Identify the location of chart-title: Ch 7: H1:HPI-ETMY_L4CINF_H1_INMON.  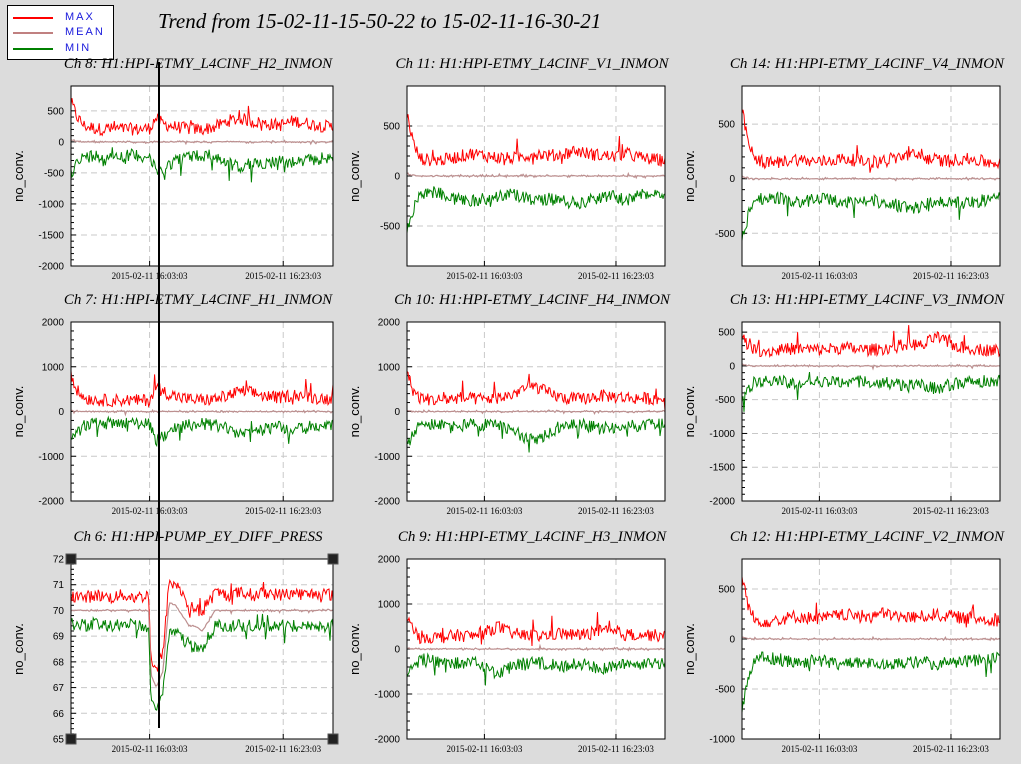
(198, 300).